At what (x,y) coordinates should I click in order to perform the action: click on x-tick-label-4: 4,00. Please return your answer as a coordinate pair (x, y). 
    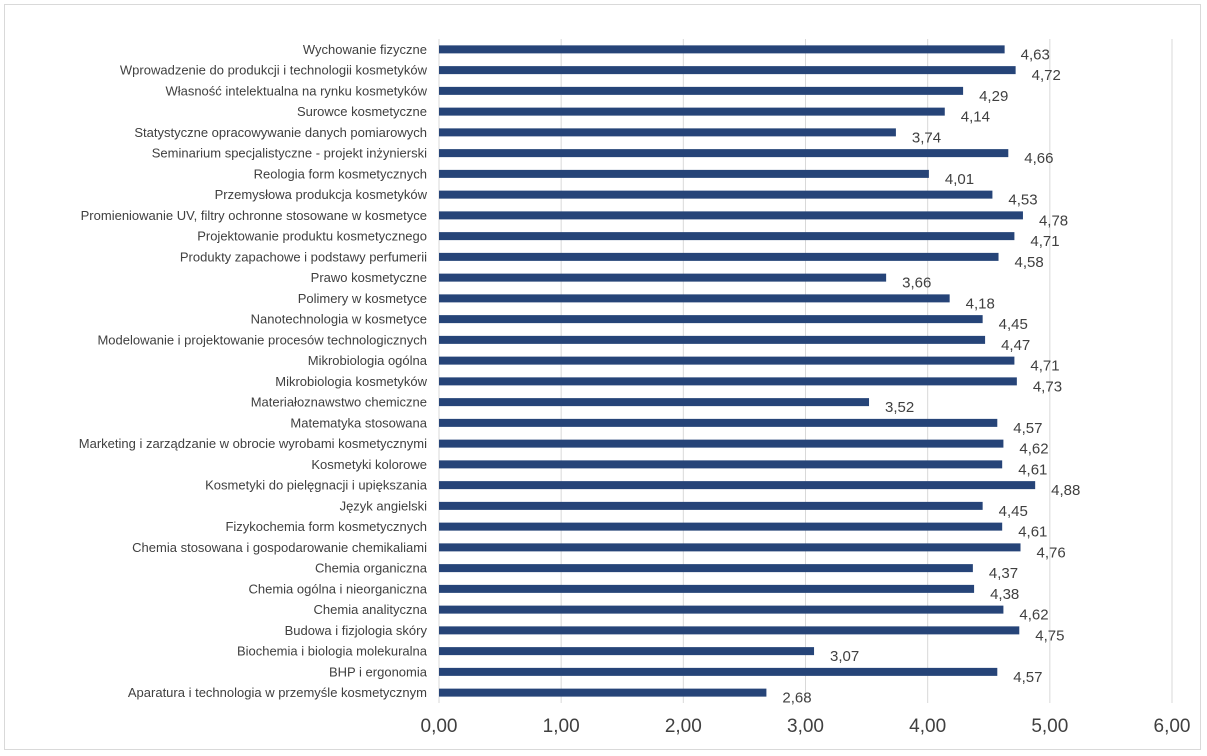
    Looking at the image, I should click on (927, 726).